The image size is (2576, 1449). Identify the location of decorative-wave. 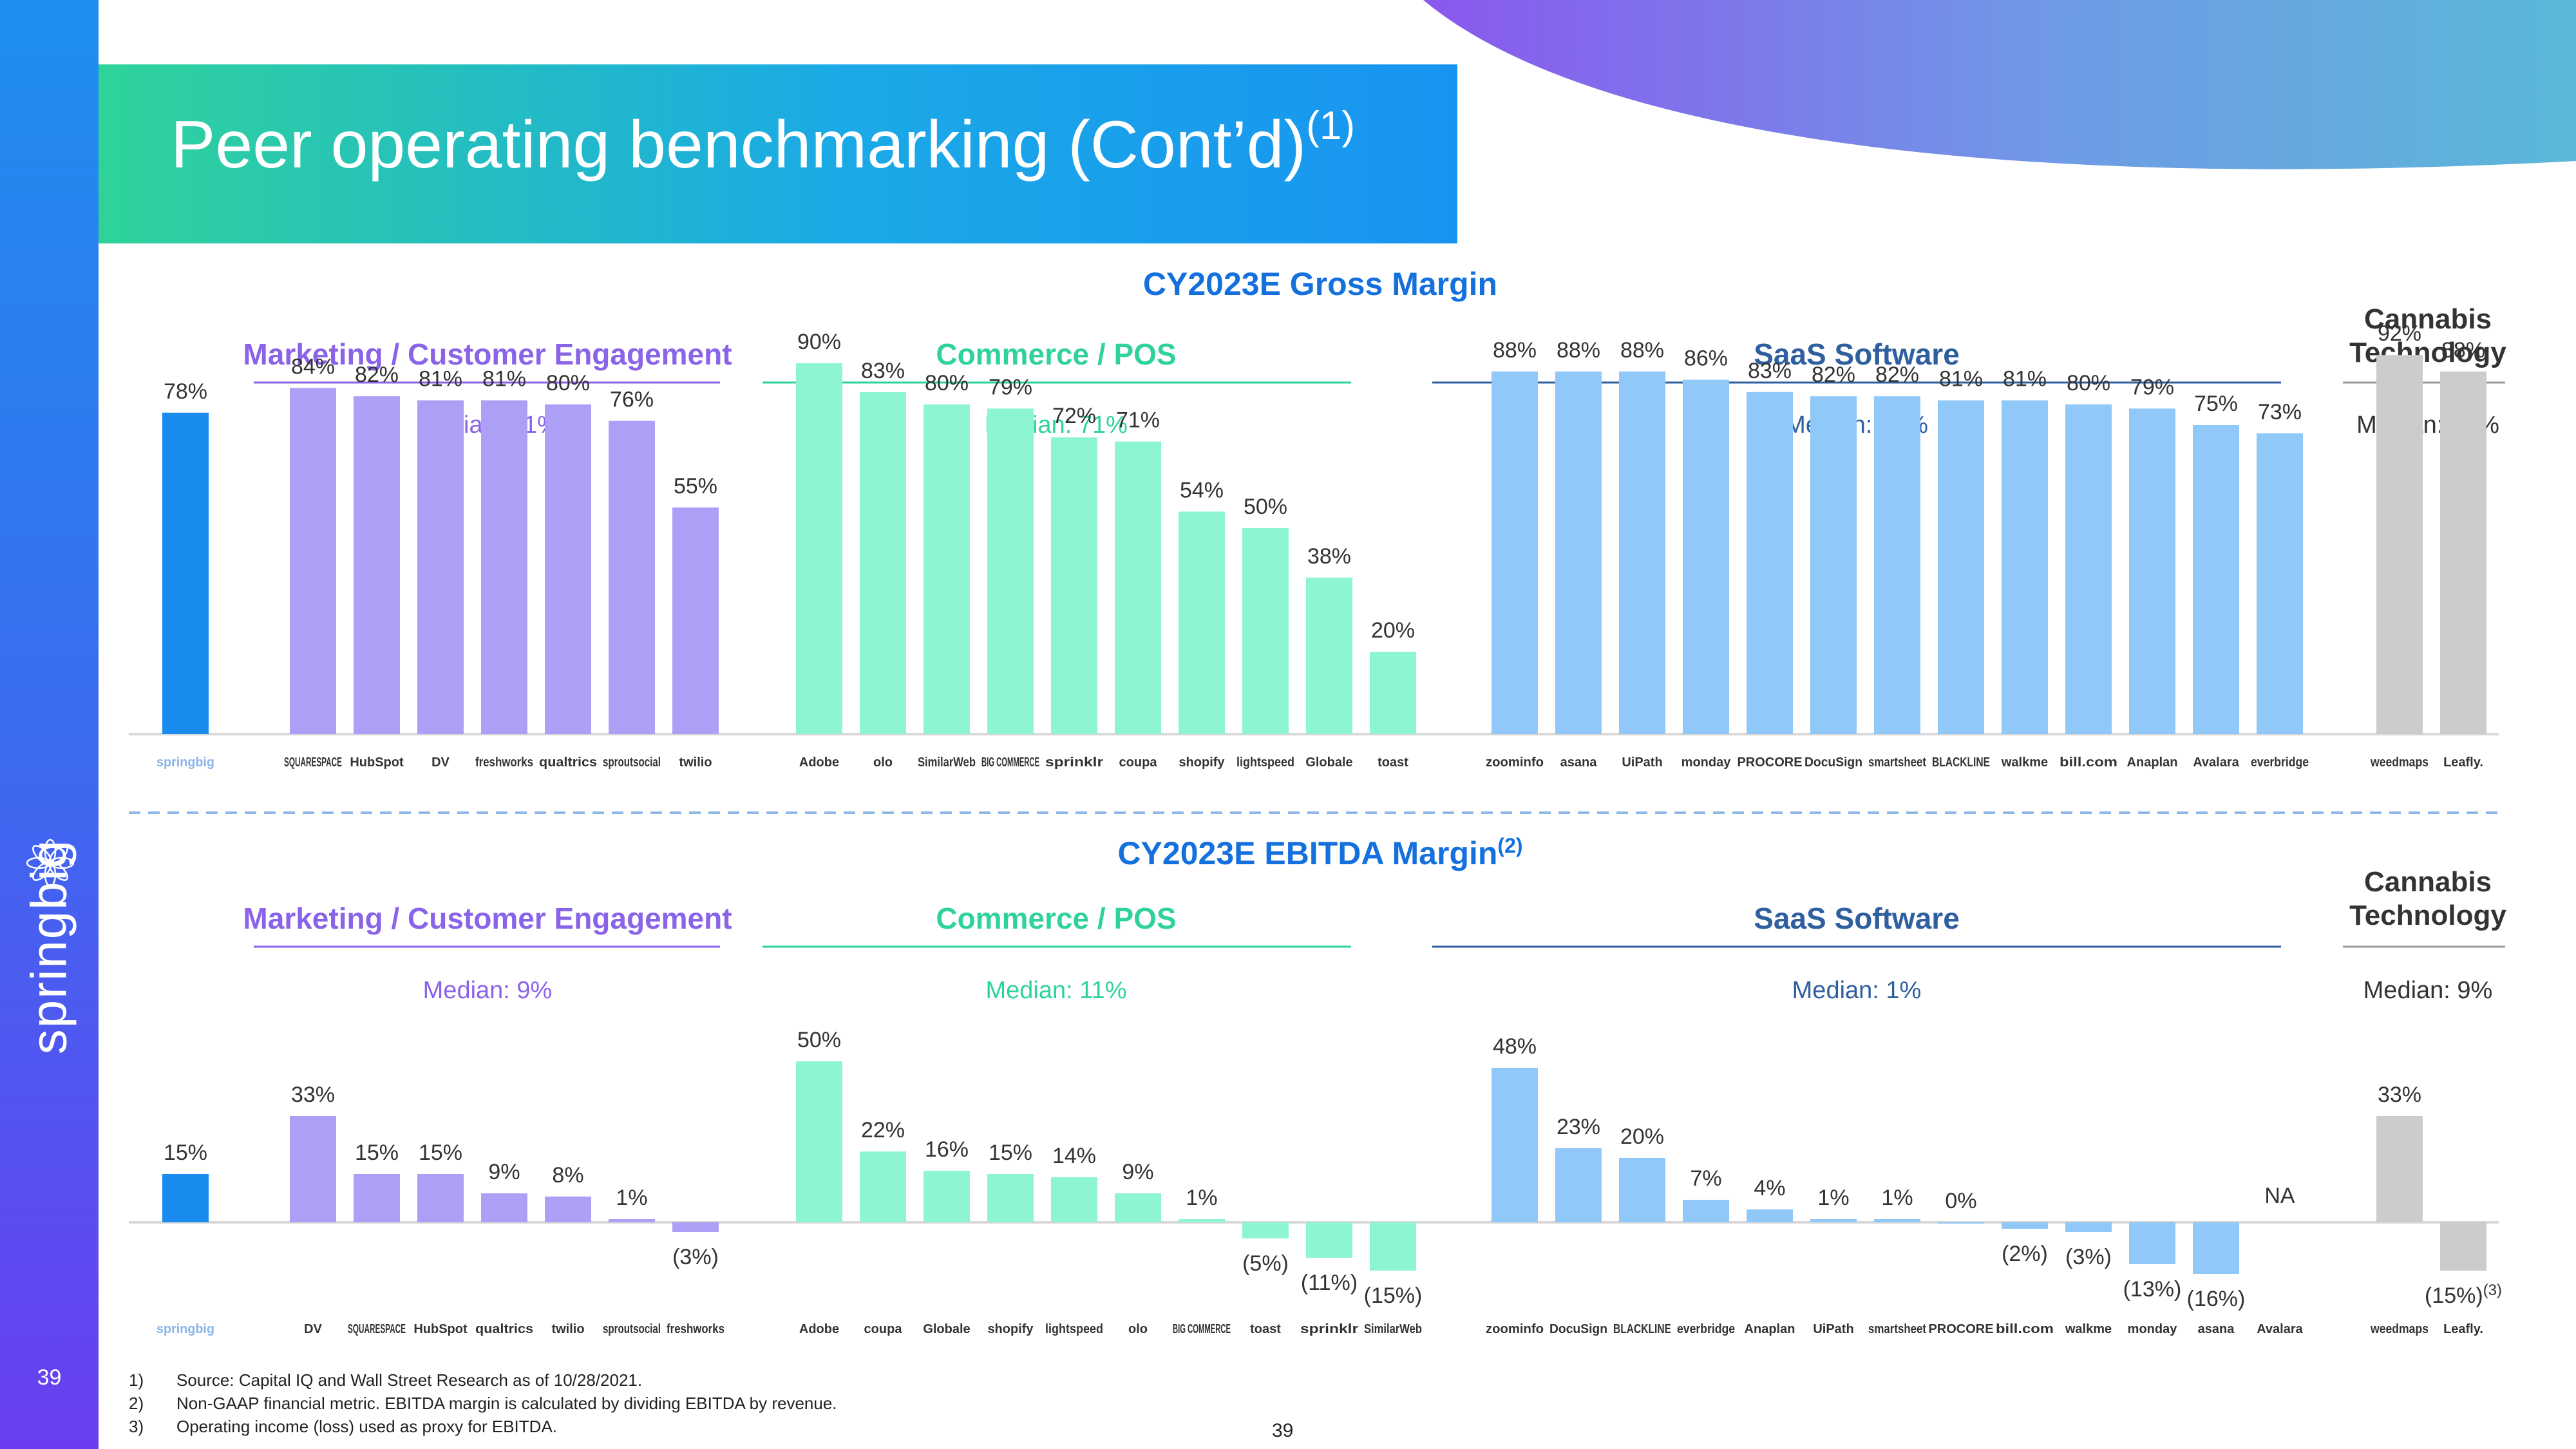
(1999, 84).